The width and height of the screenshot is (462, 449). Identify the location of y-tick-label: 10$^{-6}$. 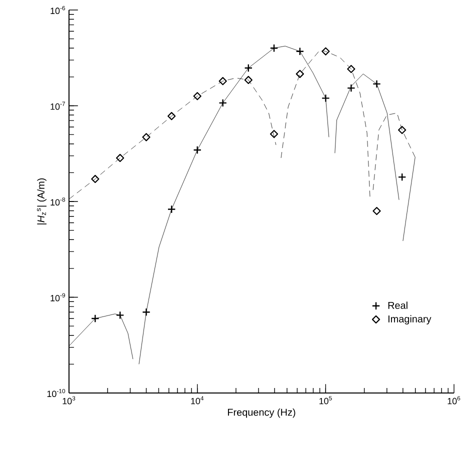
(58, 10).